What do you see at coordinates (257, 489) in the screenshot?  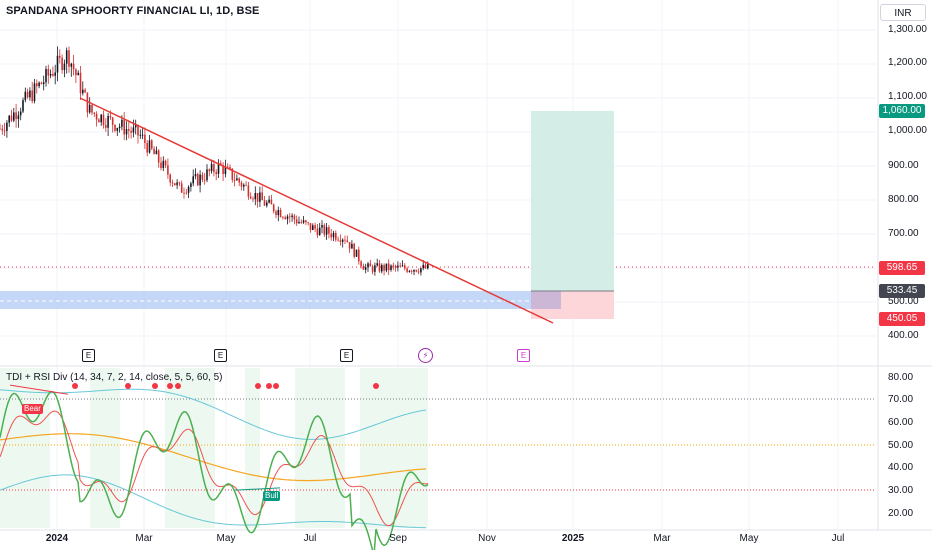 I see `bull-divergence-line` at bounding box center [257, 489].